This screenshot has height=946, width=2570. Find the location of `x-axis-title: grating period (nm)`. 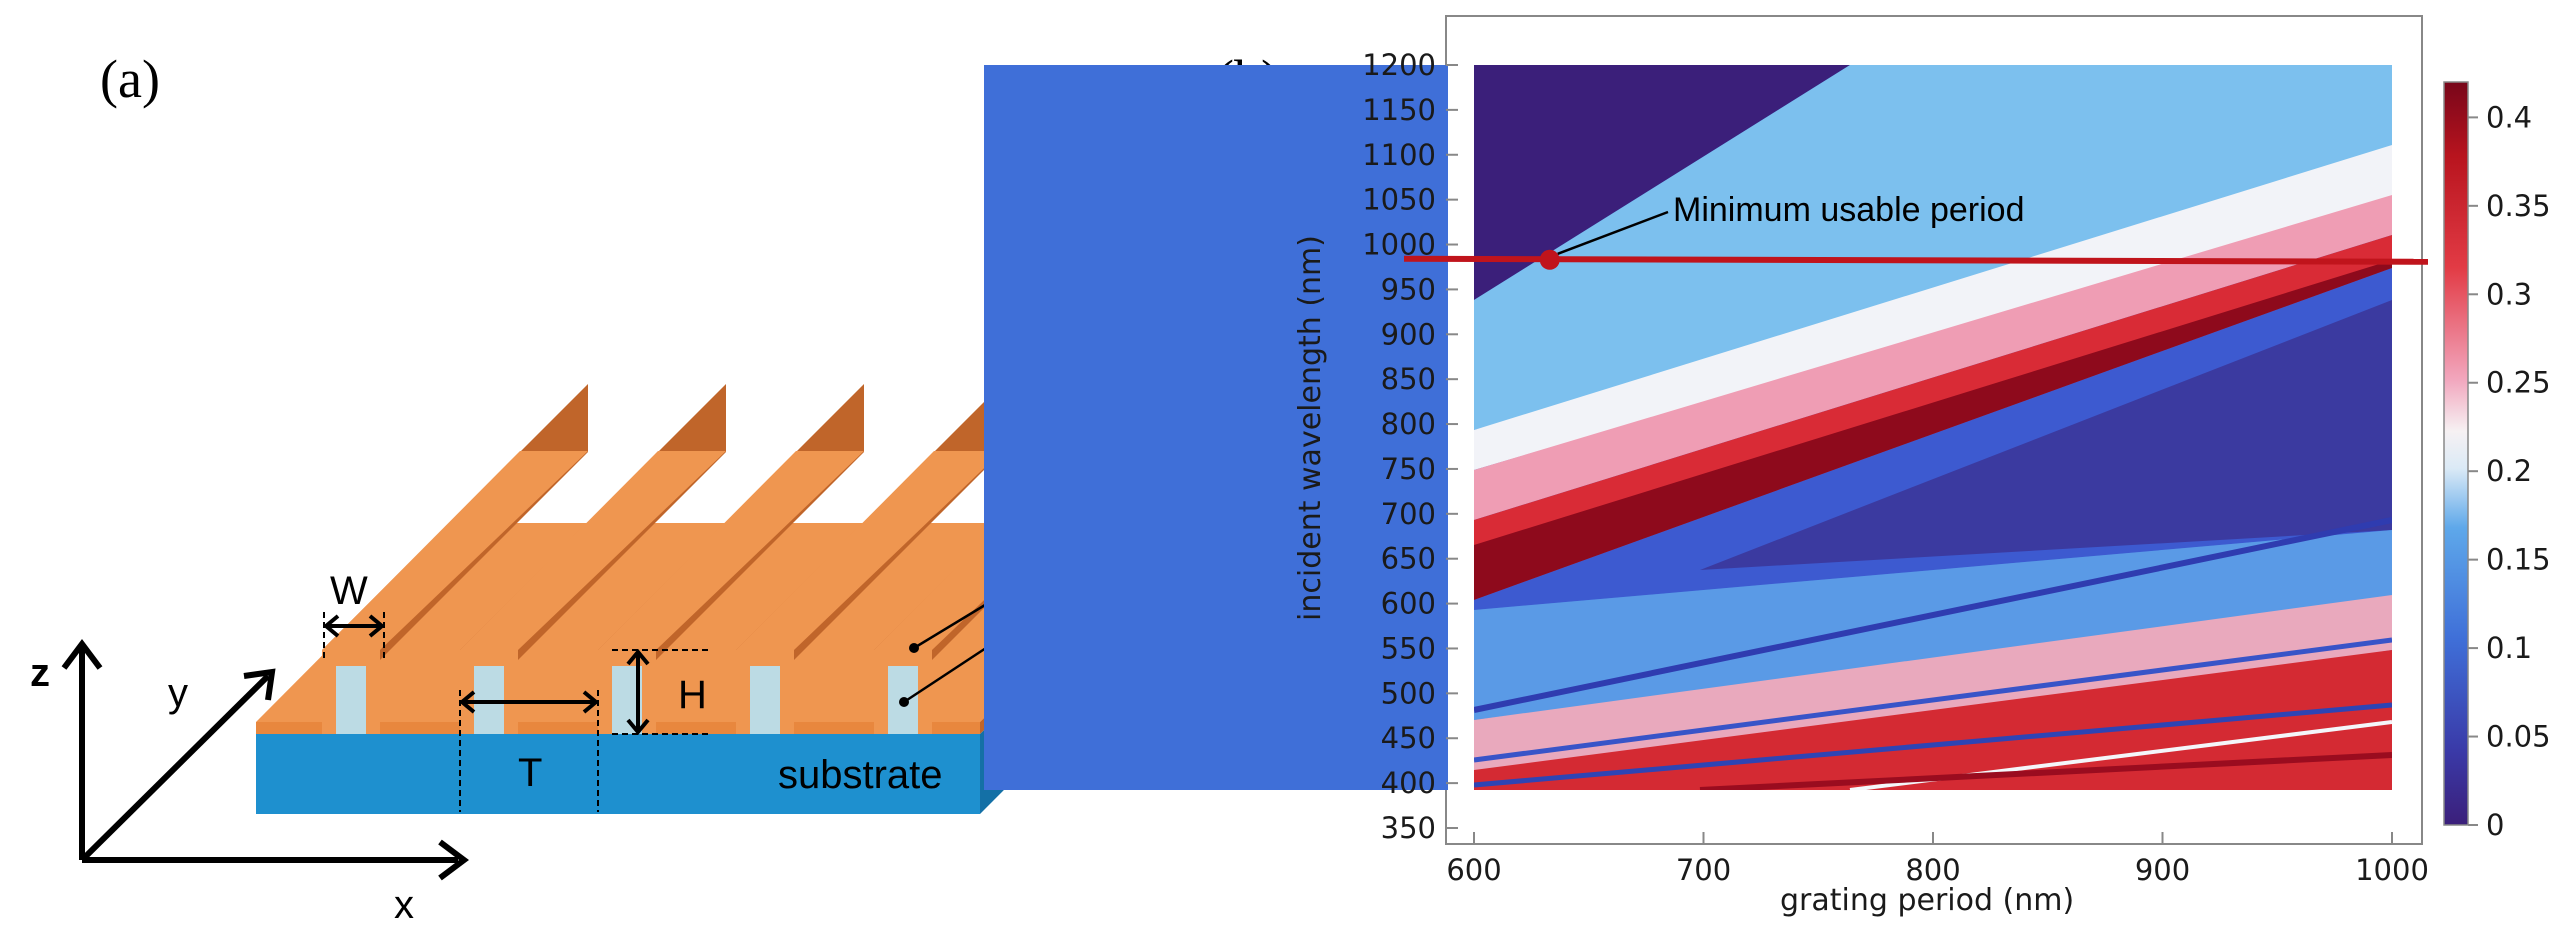

x-axis-title: grating period (nm) is located at coordinates (1927, 900).